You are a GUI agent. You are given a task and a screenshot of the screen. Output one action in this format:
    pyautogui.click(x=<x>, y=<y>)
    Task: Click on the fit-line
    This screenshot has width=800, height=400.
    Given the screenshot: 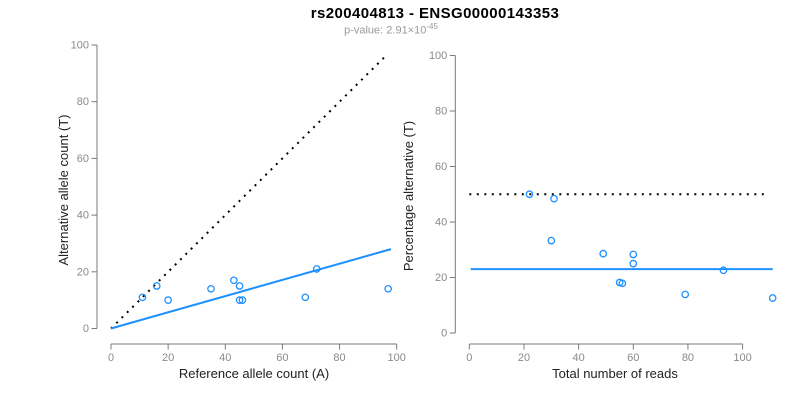 What is the action you would take?
    pyautogui.click(x=251, y=289)
    